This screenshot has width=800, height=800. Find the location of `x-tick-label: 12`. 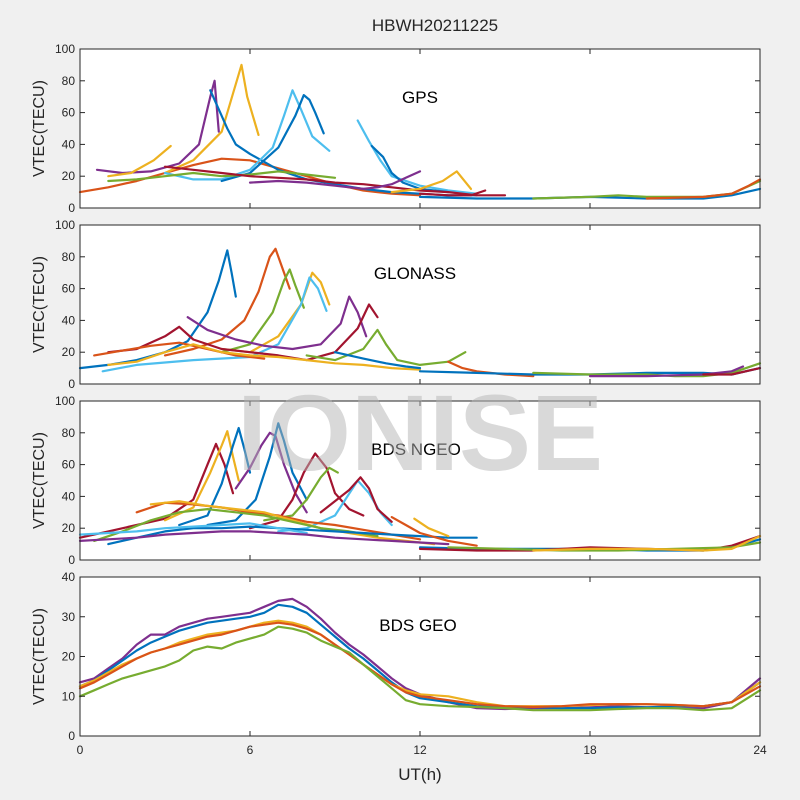

x-tick-label: 12 is located at coordinates (420, 750).